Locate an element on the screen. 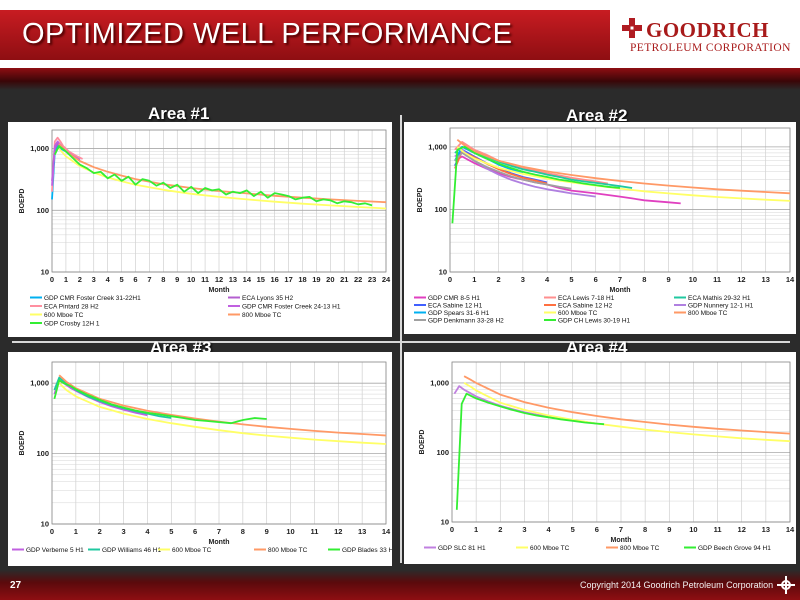 The width and height of the screenshot is (800, 600). legend-entry: GDP Spears 31-6 H1 is located at coordinates (459, 313).